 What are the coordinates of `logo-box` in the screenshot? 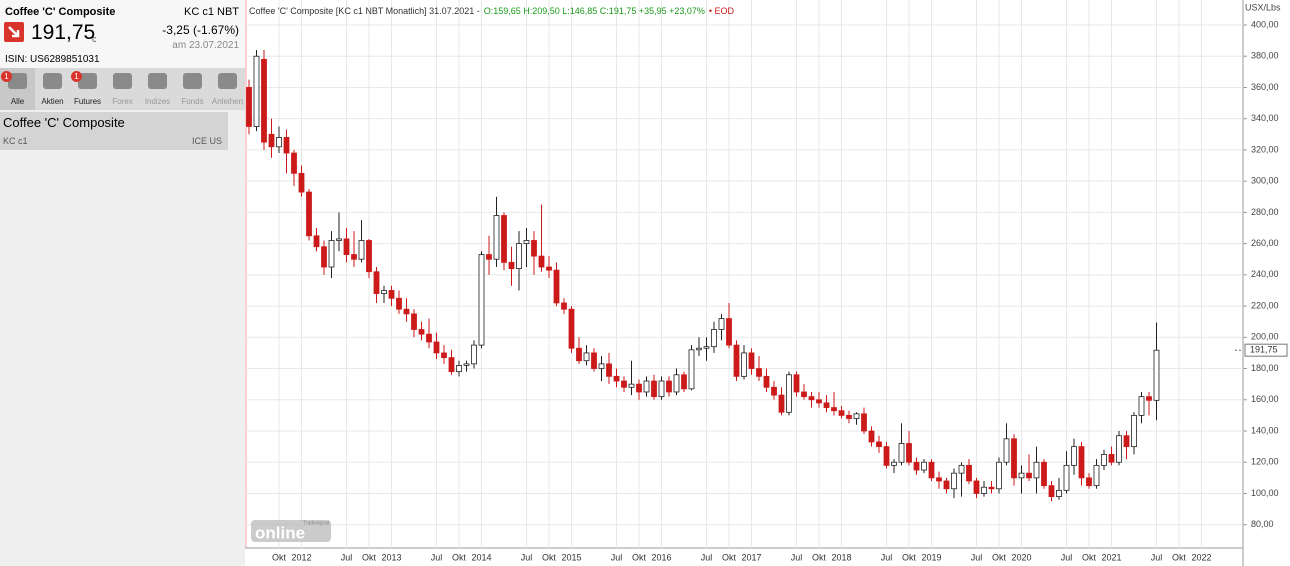 It's located at (291, 531).